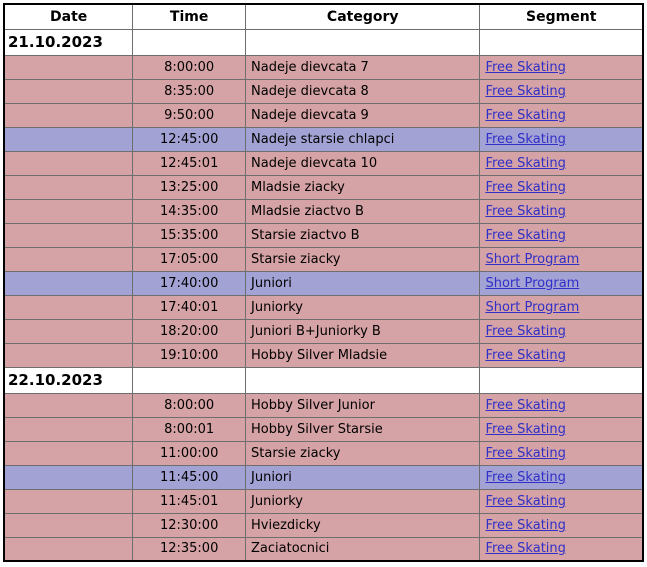  I want to click on schedule-row: 15:35:00 Starsie ziactvo B Free Skating, so click(323, 235).